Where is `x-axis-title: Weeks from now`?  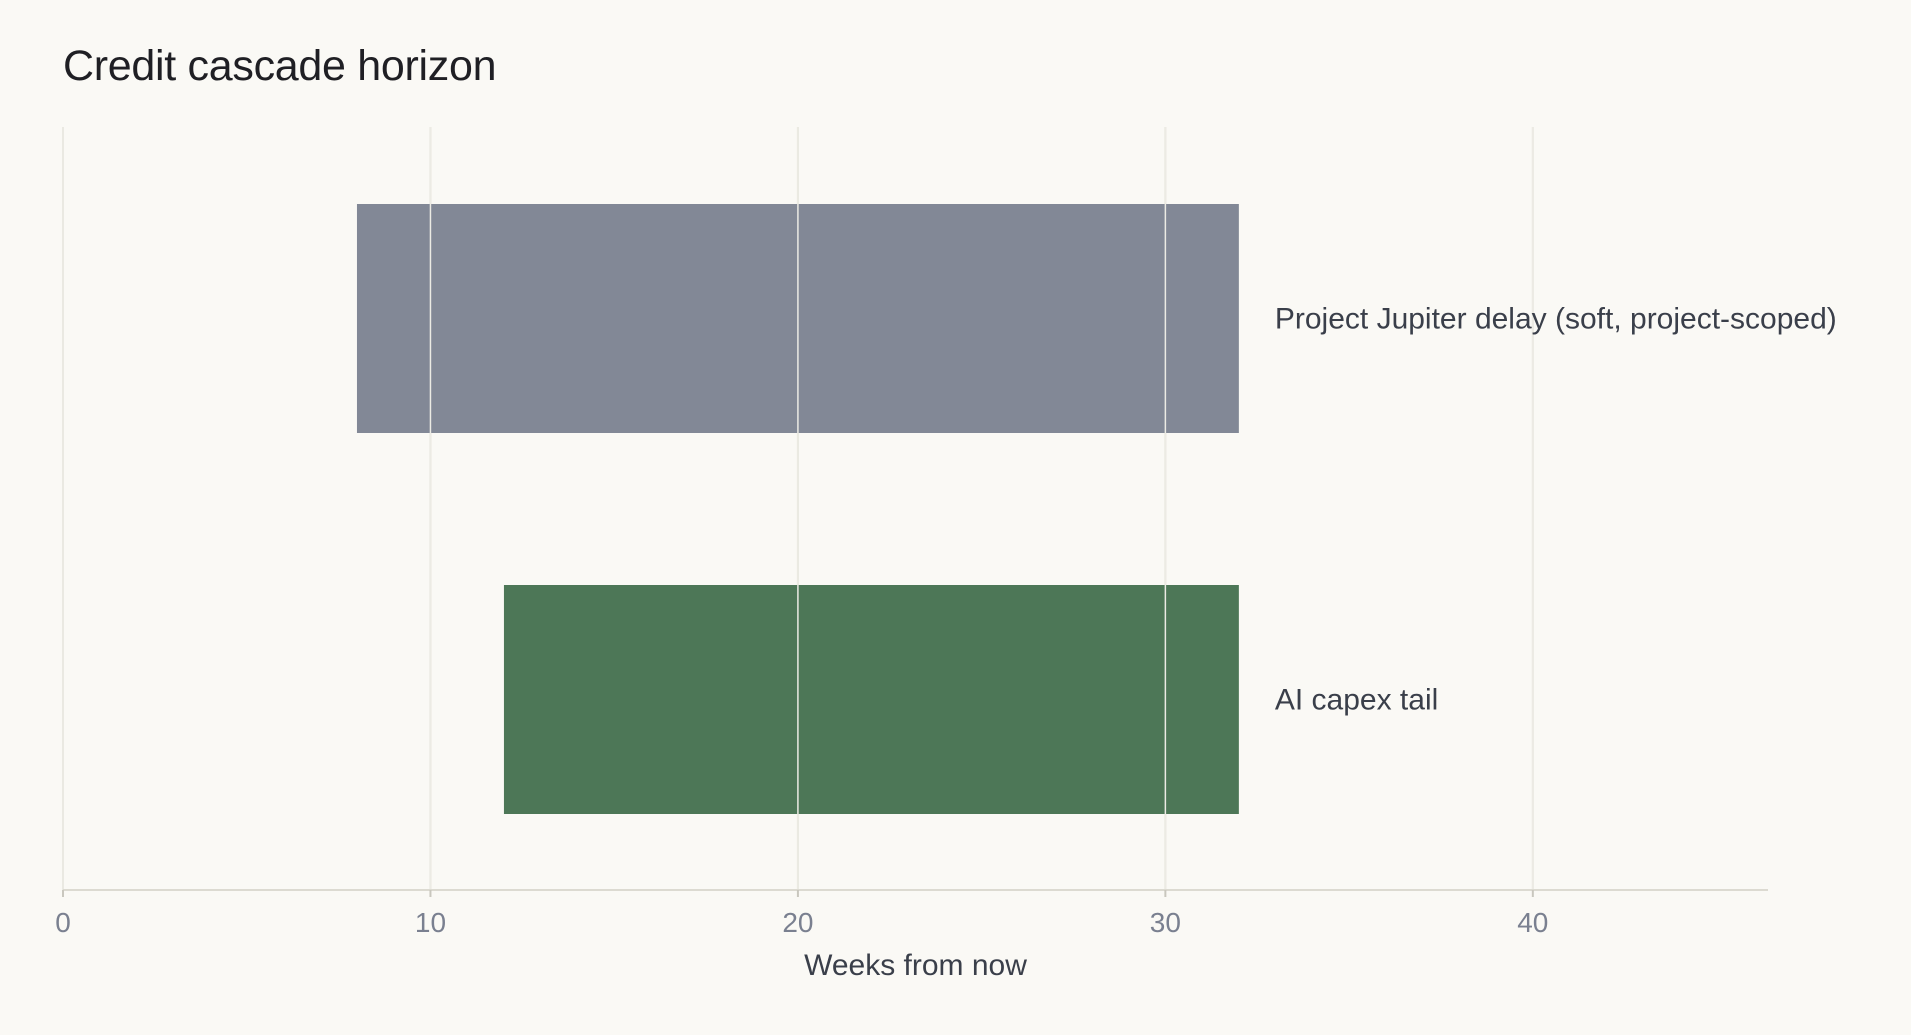 x-axis-title: Weeks from now is located at coordinates (915, 965).